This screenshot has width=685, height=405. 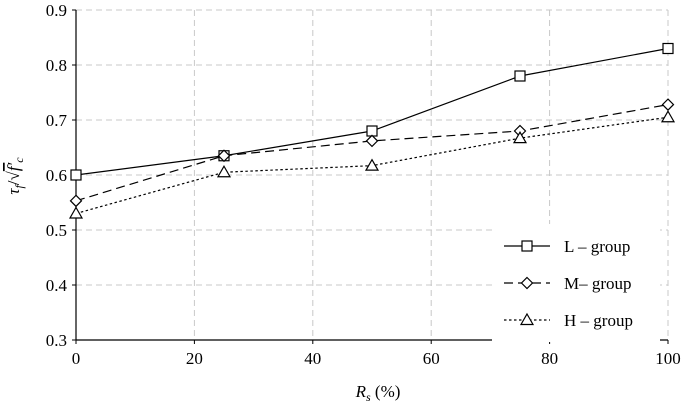 I want to click on y-tick-label: 0.5, so click(x=56, y=230).